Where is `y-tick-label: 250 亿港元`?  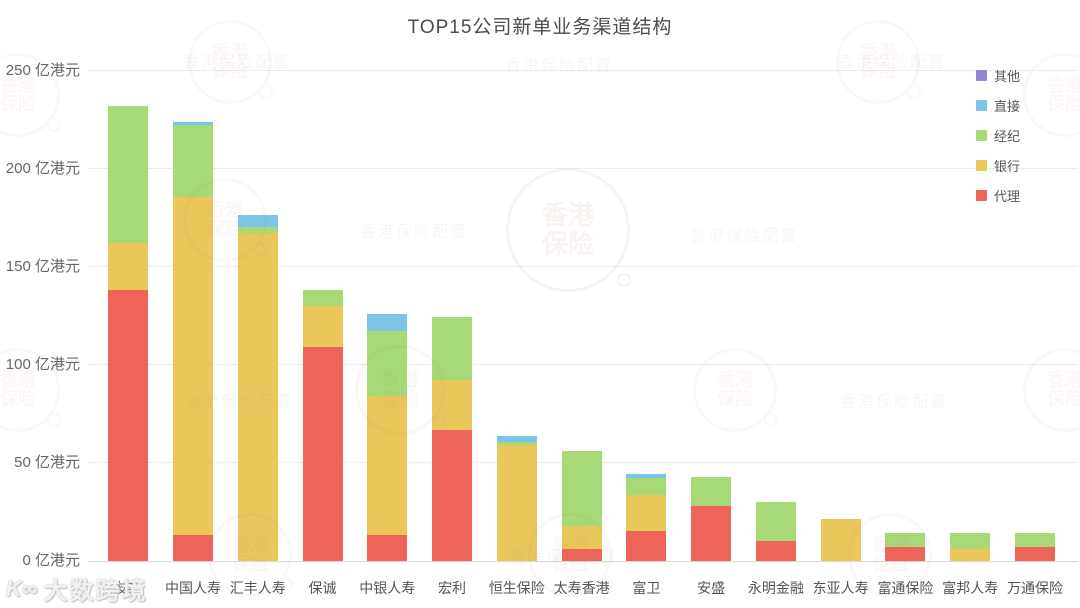 y-tick-label: 250 亿港元 is located at coordinates (42, 70).